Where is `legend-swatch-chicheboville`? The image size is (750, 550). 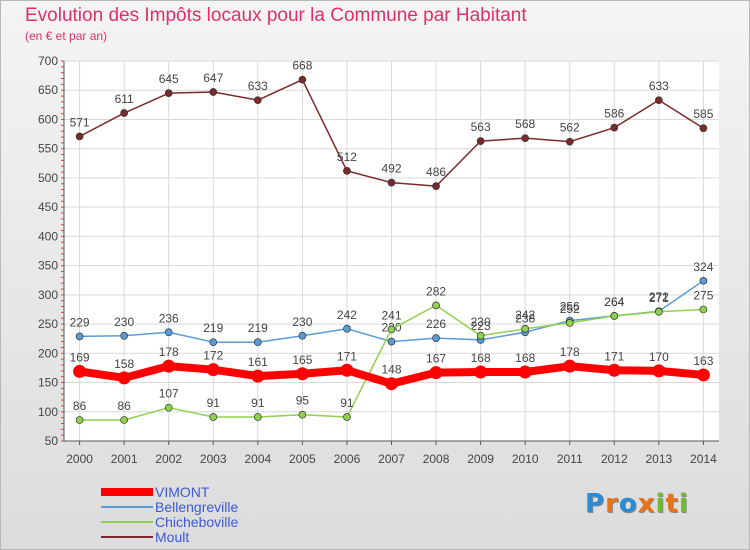 legend-swatch-chicheboville is located at coordinates (127, 522).